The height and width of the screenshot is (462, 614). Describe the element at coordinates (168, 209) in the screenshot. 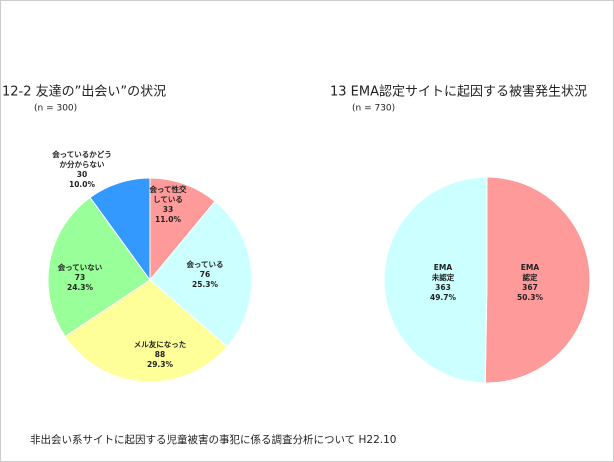

I see `slice-value: 33` at that location.